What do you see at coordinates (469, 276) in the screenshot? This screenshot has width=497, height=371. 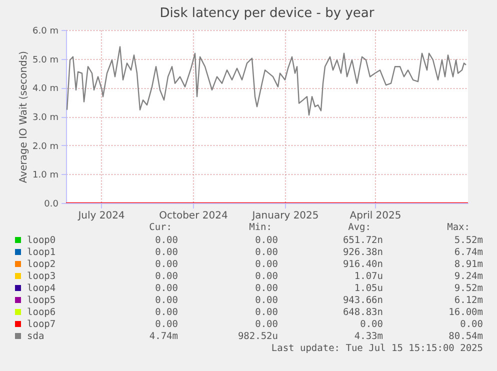 I see `text: 9.24m` at bounding box center [469, 276].